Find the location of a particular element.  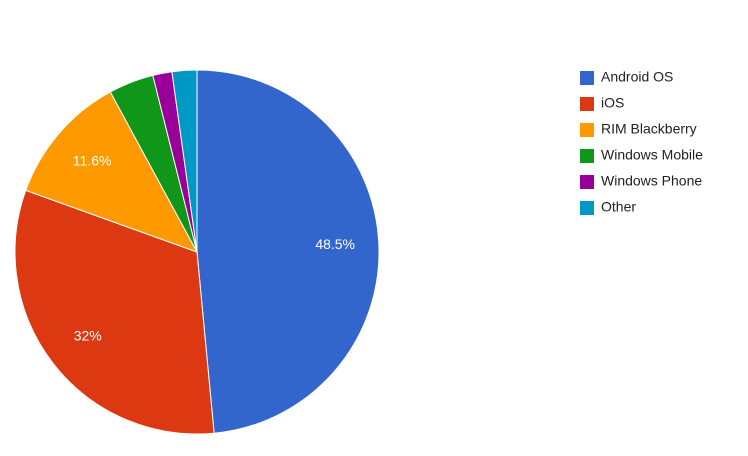

legend-label: Other is located at coordinates (618, 207).